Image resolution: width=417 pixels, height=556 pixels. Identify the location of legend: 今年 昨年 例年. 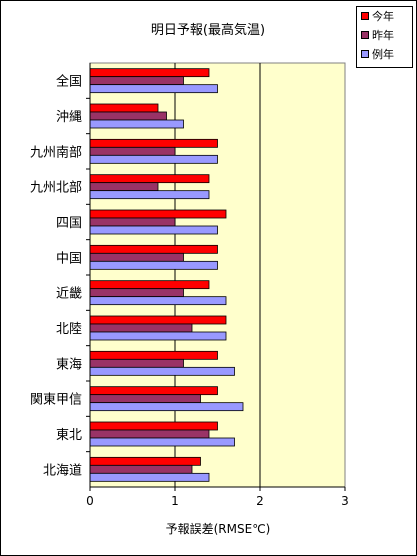
(384, 37).